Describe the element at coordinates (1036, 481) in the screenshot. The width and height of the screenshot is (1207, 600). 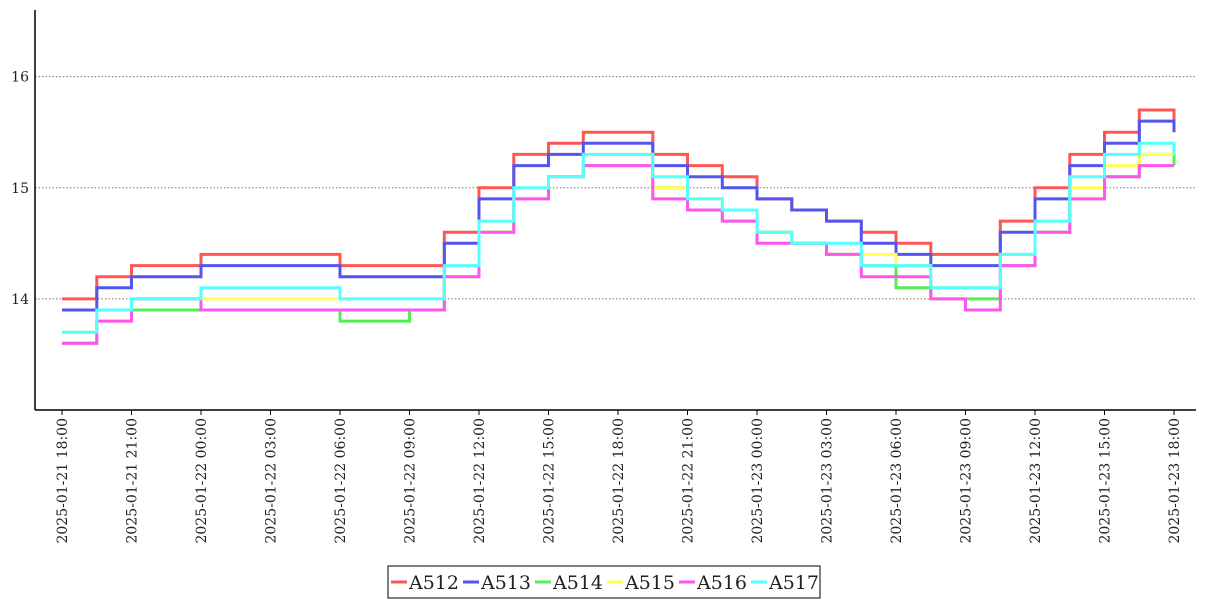
I see `x-tick-label: 2025-01-23 12:00` at that location.